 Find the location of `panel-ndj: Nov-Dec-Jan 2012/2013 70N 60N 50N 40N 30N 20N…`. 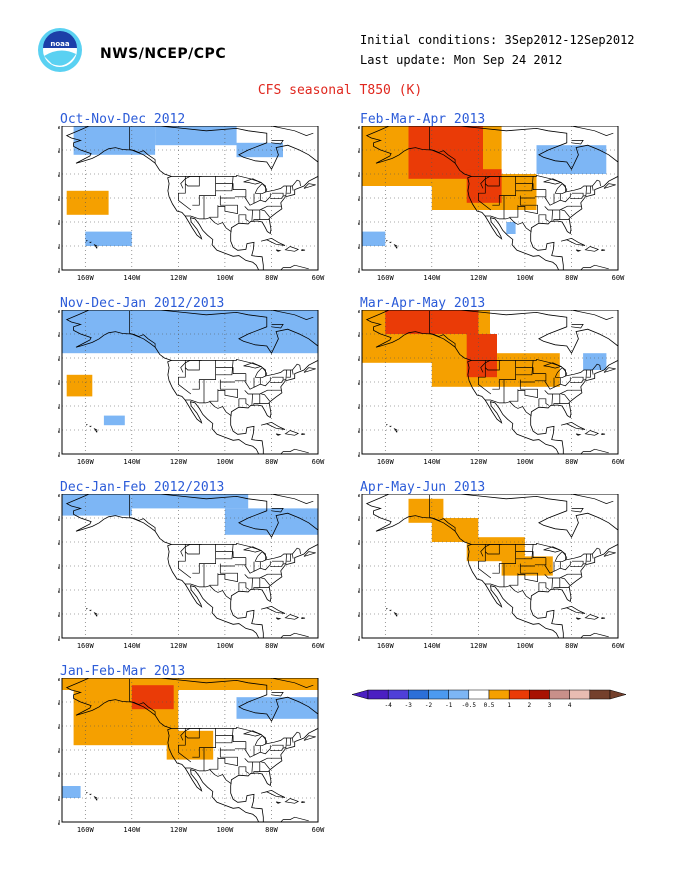

panel-ndj: Nov-Dec-Jan 2012/2013 70N 60N 50N 40N 30N 20N… is located at coordinates (208, 381).